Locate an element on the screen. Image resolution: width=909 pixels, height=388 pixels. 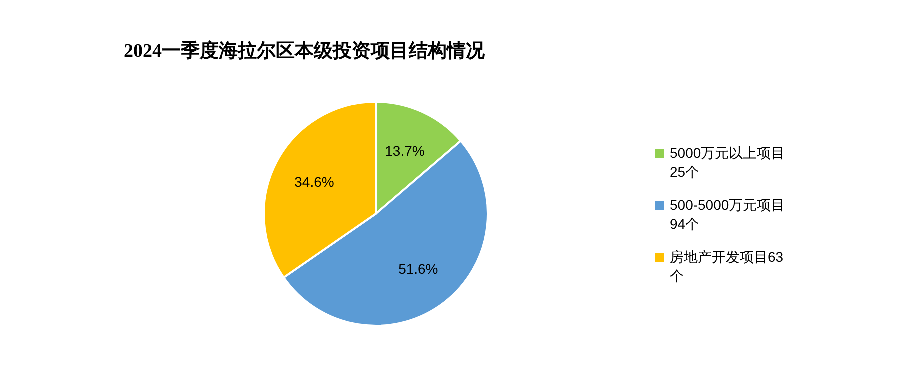
data-label: 51.6% is located at coordinates (418, 268).